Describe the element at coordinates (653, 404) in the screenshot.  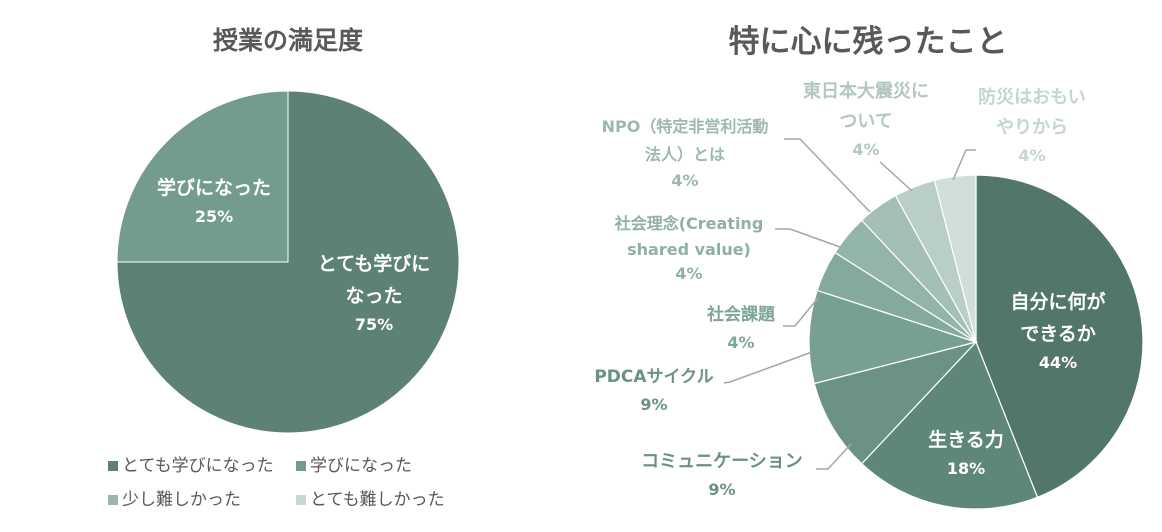
I see `memorable-value-label-4: 9%` at that location.